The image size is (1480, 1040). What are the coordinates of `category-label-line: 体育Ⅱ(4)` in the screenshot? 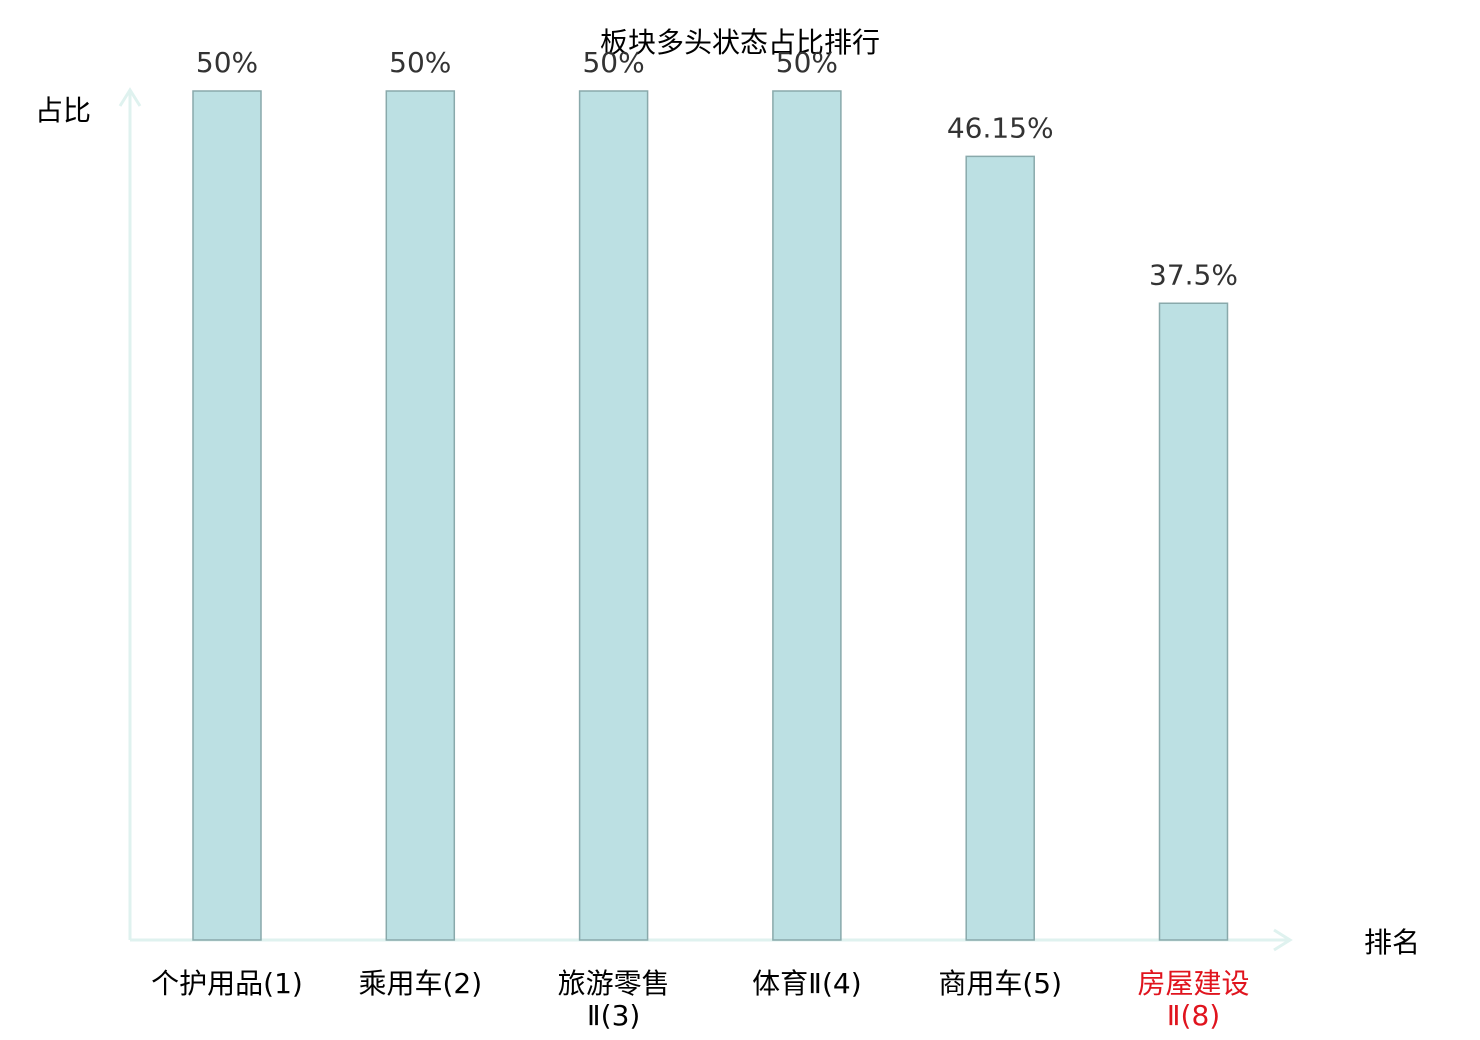 It's located at (806, 983).